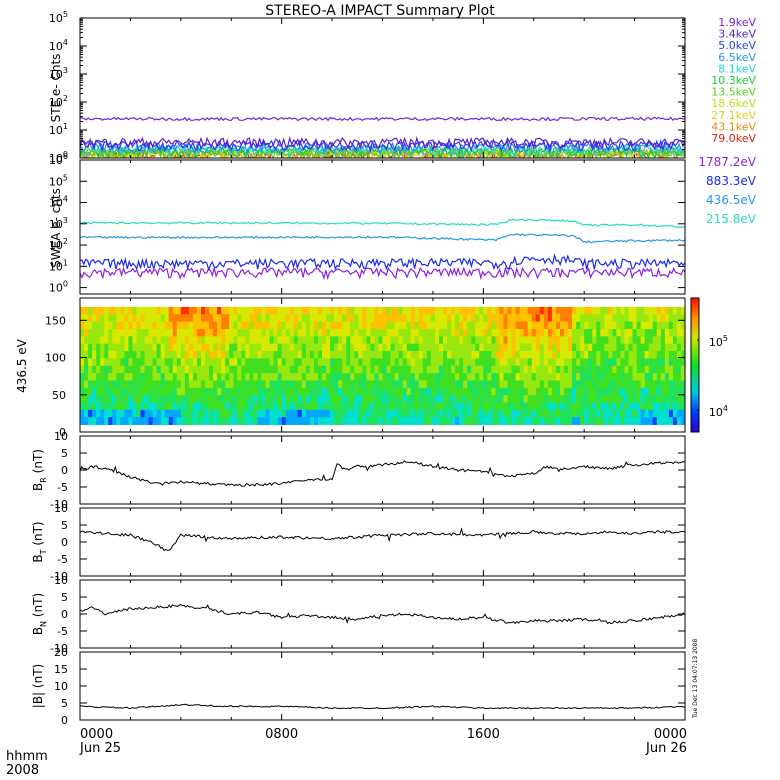 This screenshot has width=780, height=780. I want to click on swea-y-tick-label: 100, so click(58, 287).